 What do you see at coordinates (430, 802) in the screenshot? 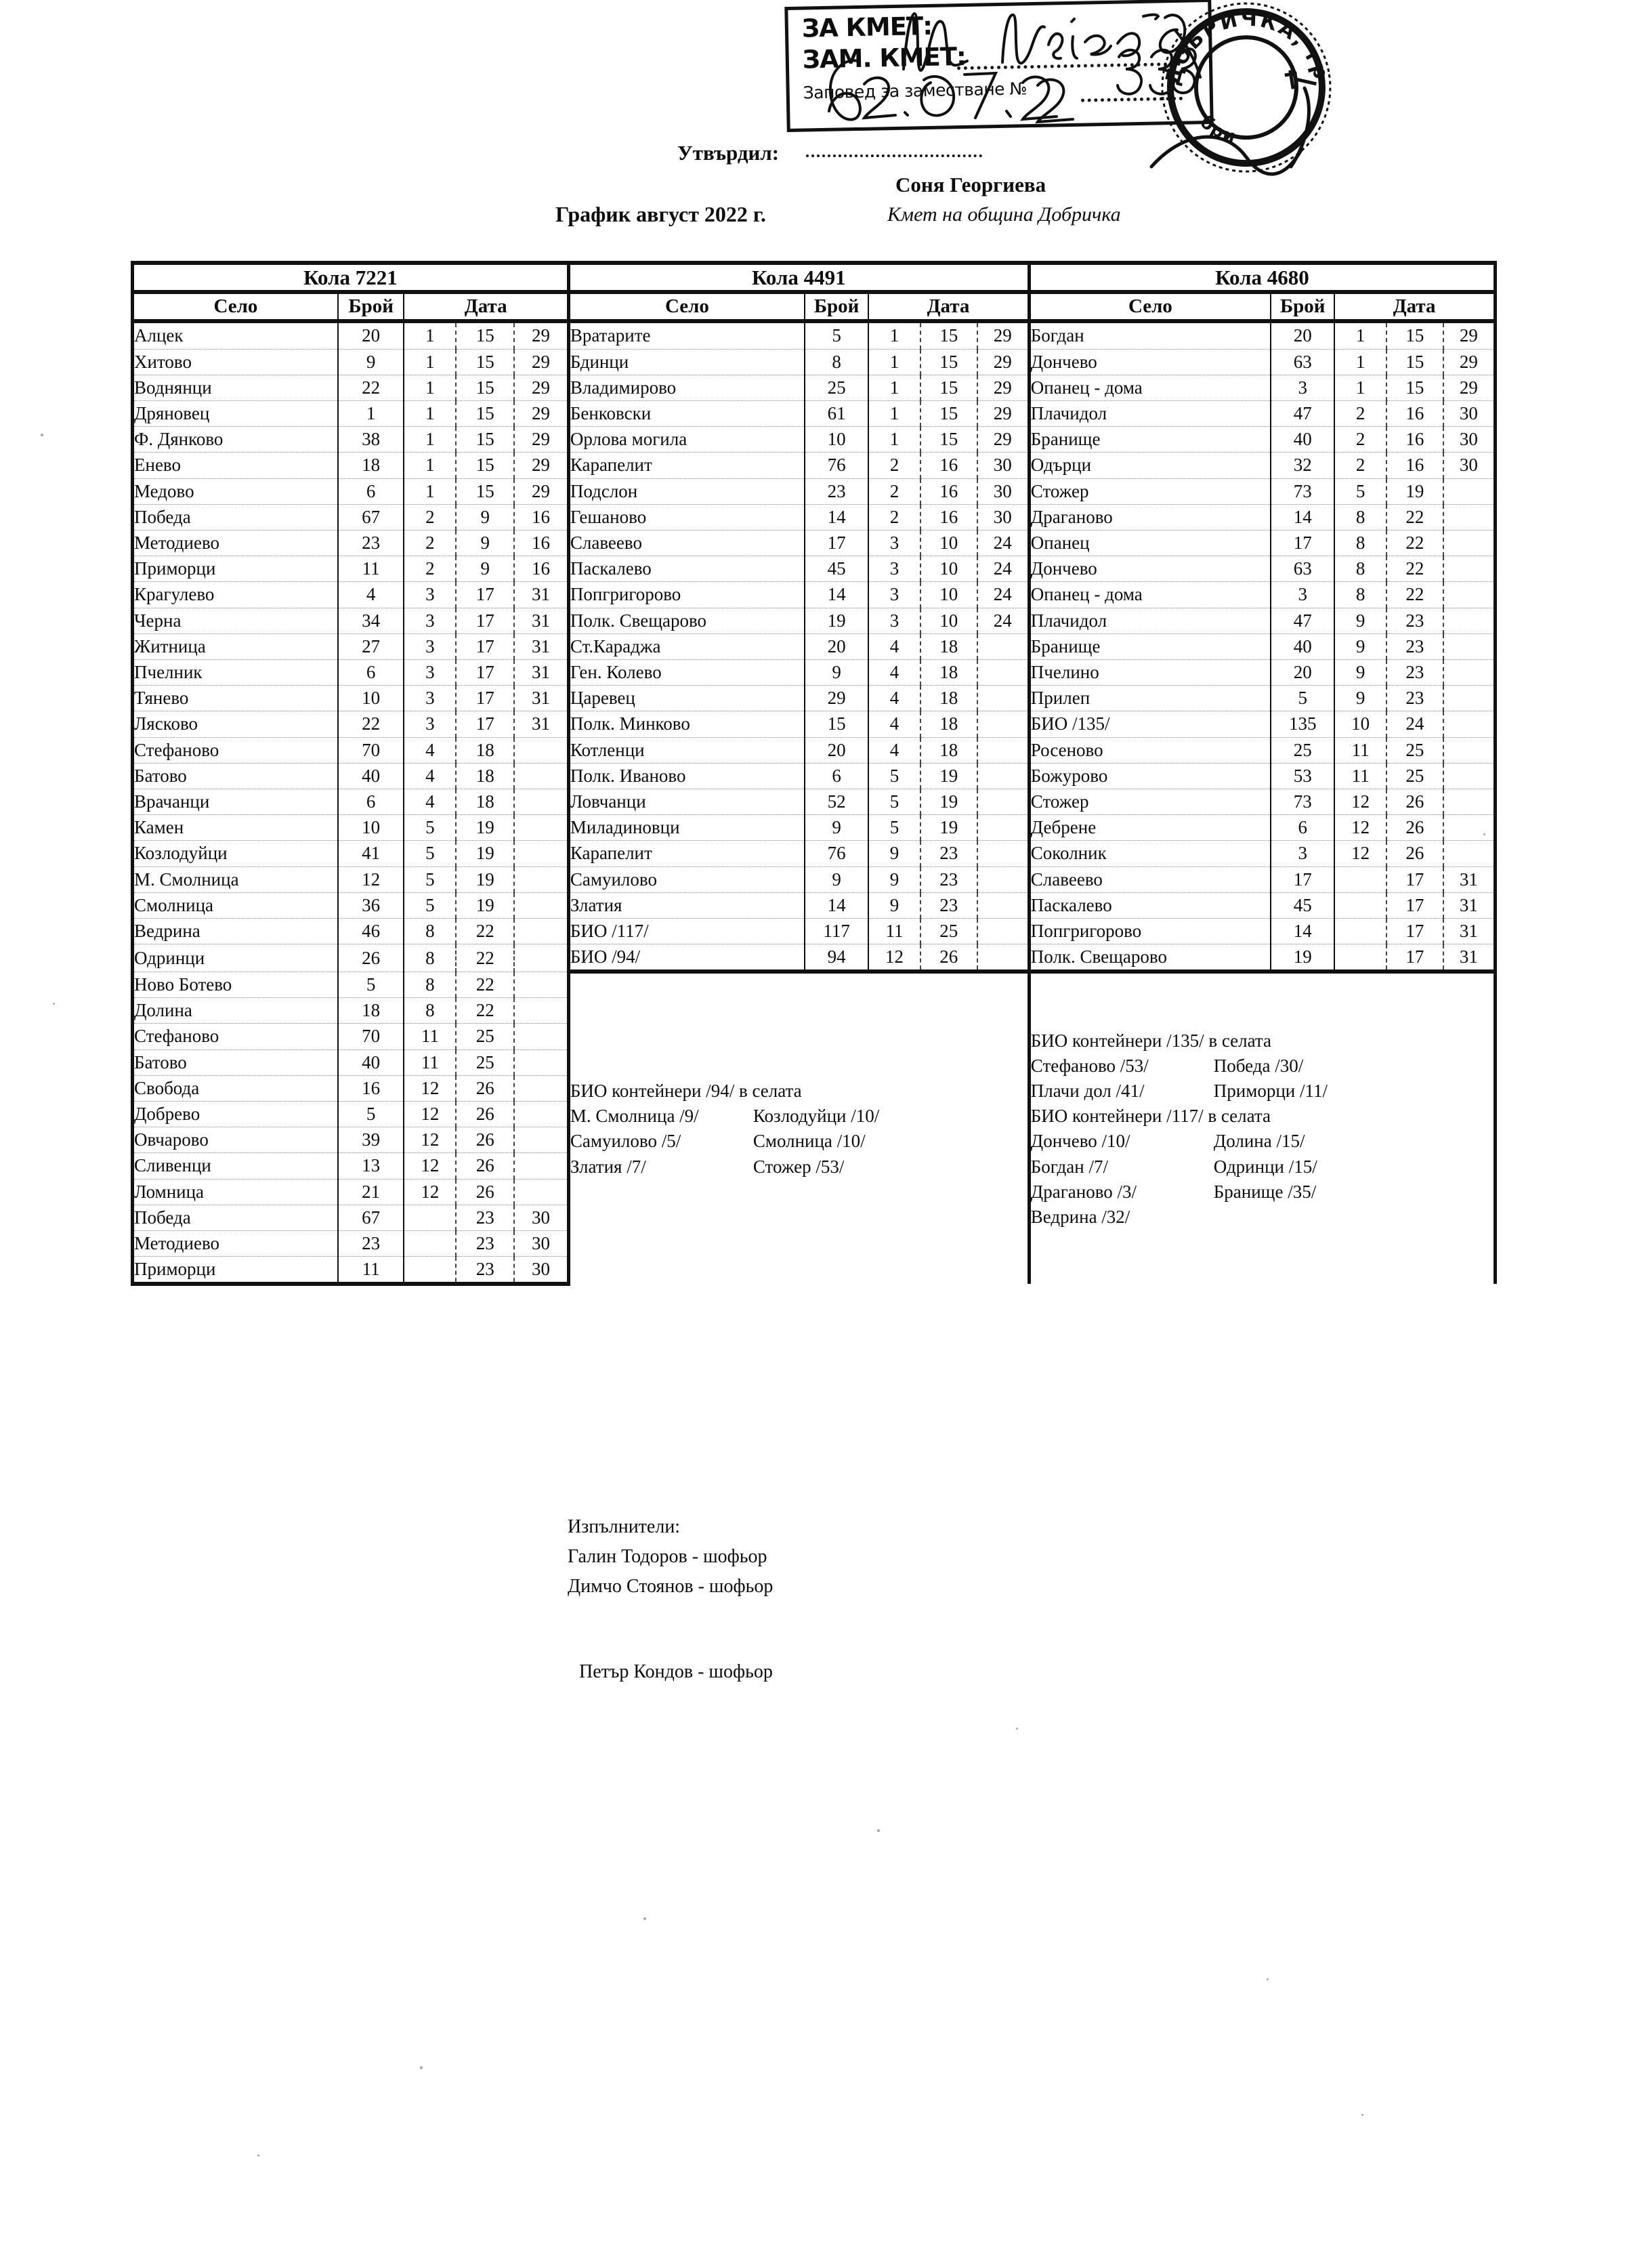
I see `date-slot-1: 4` at bounding box center [430, 802].